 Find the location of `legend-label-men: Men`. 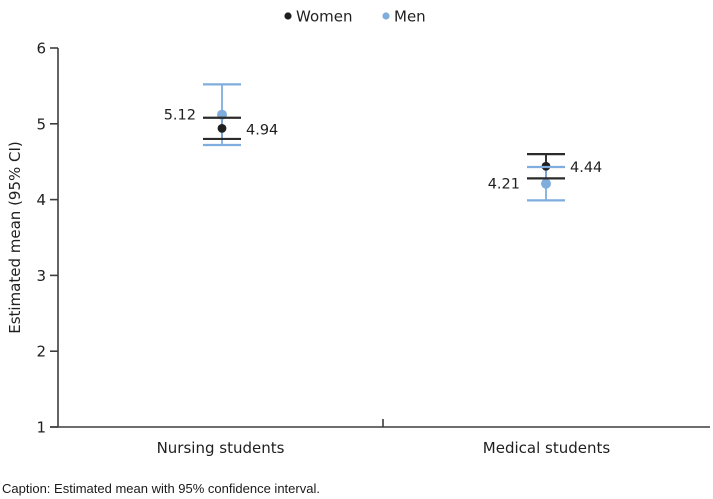

legend-label-men: Men is located at coordinates (410, 17).